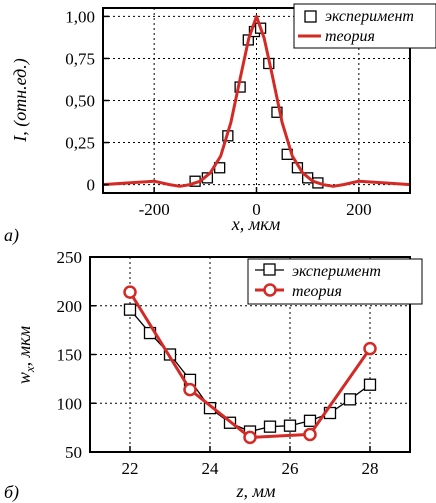 This screenshot has height=503, width=436. What do you see at coordinates (20, 100) in the screenshot?
I see `panel-a-y-axis-label: I, (отн.ед.)` at bounding box center [20, 100].